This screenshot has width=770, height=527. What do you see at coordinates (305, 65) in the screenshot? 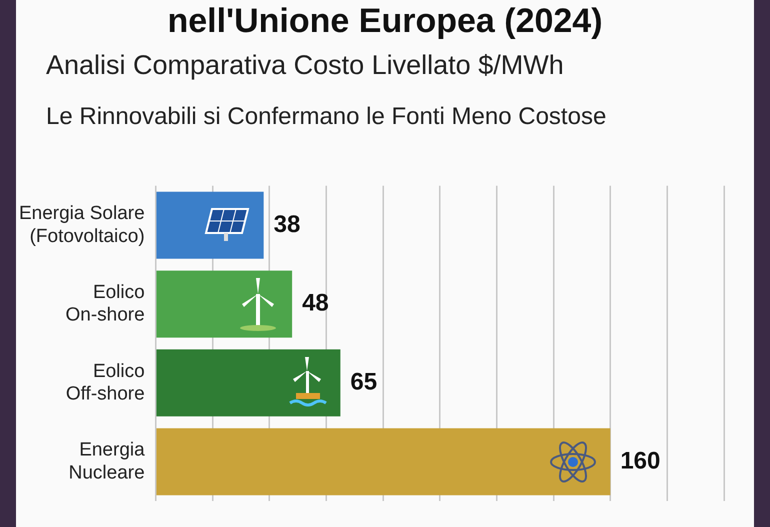
I see `chart-subtitle: Analisi Comparativa Costo Livellato $/MWh` at bounding box center [305, 65].